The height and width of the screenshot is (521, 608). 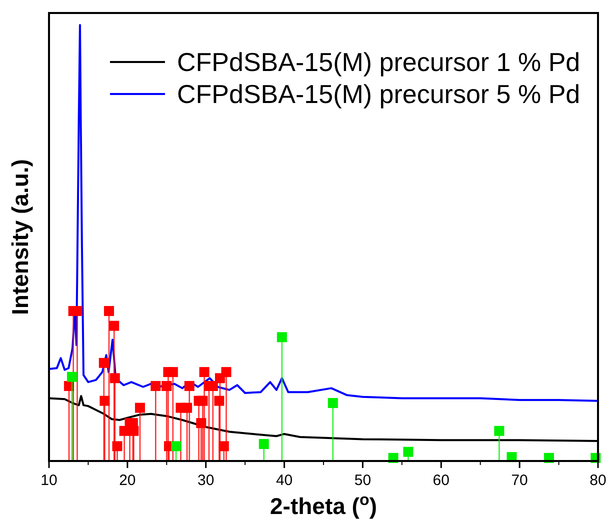 I want to click on x-tick-label: 50, so click(x=363, y=480).